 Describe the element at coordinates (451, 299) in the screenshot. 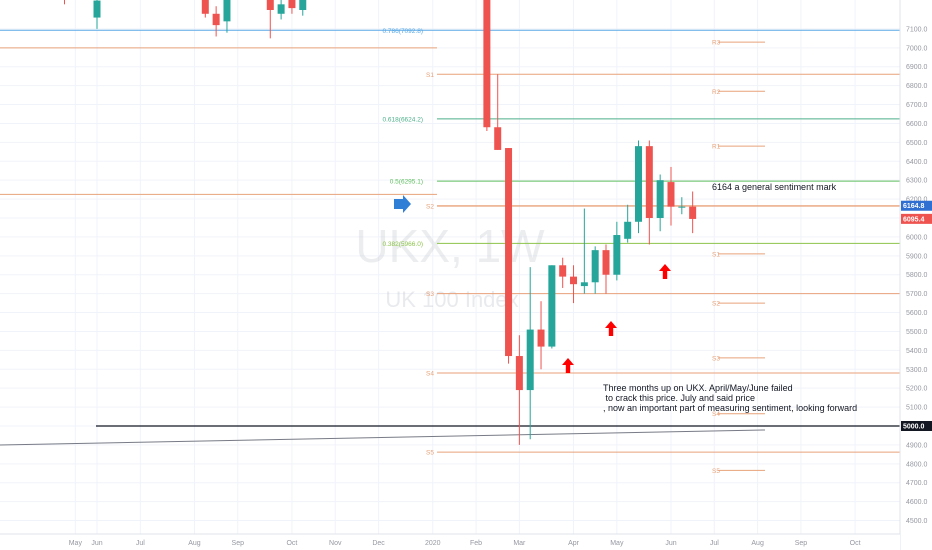

I see `instrument-name-watermark: UK 100 Index` at that location.